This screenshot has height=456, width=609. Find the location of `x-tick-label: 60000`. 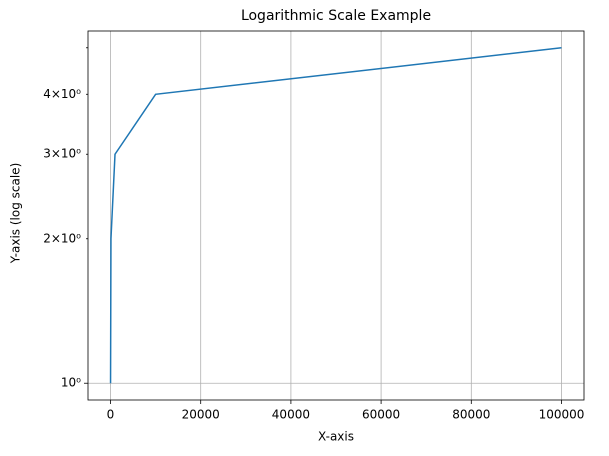

x-tick-label: 60000 is located at coordinates (381, 415).